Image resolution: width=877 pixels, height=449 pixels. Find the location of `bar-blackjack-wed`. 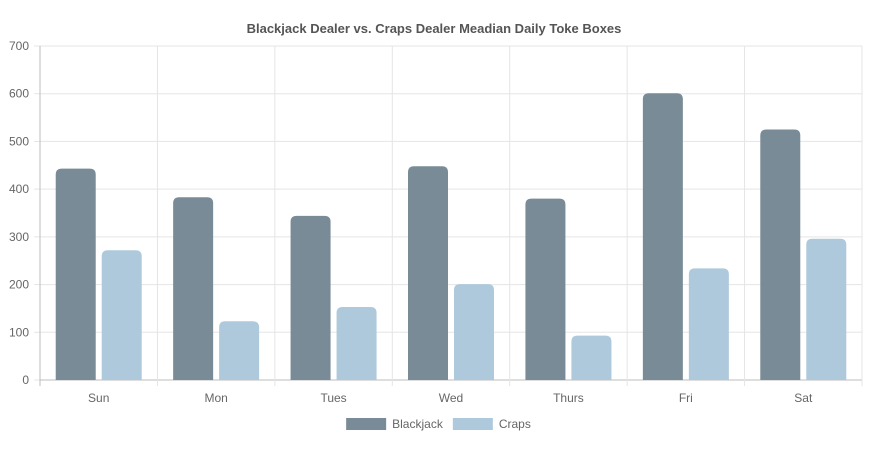

bar-blackjack-wed is located at coordinates (428, 273).